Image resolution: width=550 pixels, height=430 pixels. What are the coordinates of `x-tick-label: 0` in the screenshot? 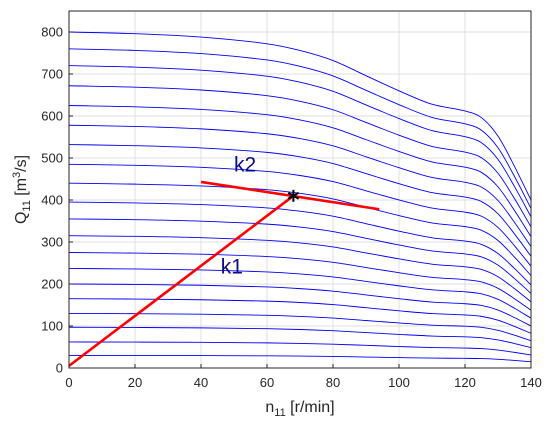 It's located at (68, 382).